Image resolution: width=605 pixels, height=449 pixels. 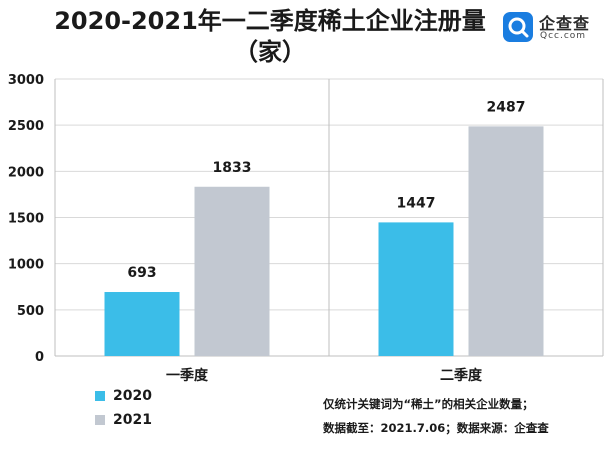 I want to click on legend-swatch-2021, so click(x=100, y=420).